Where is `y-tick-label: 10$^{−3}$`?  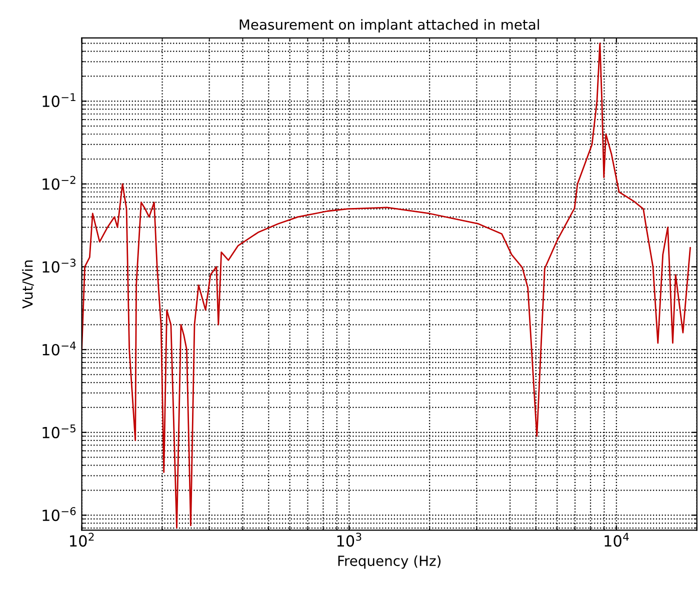
y-tick-label: 10$^{−3}$ is located at coordinates (59, 265).